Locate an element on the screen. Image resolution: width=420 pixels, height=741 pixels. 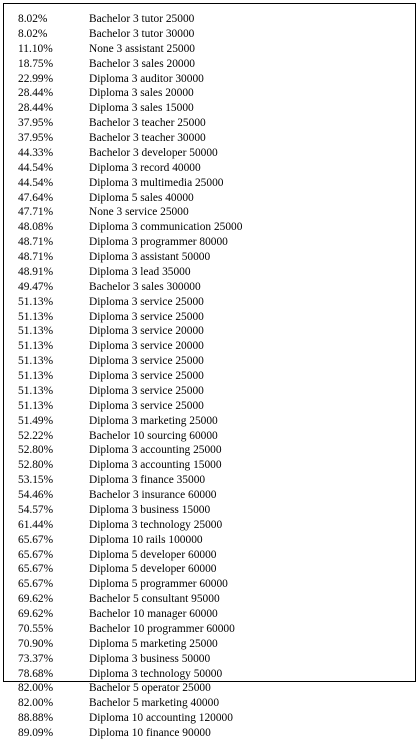
list-item: 18.75% Bachelor 3 sales 20000 is located at coordinates (130, 64).